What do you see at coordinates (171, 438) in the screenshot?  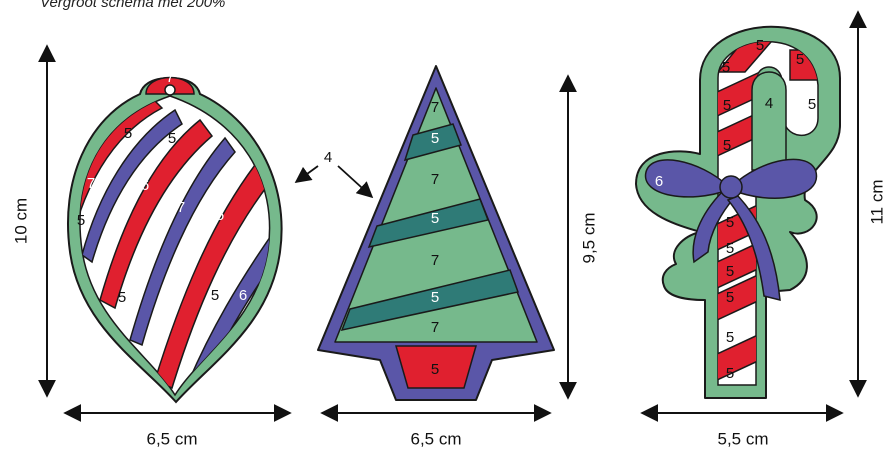 I see `ornament-width-label: 6,5 cm` at bounding box center [171, 438].